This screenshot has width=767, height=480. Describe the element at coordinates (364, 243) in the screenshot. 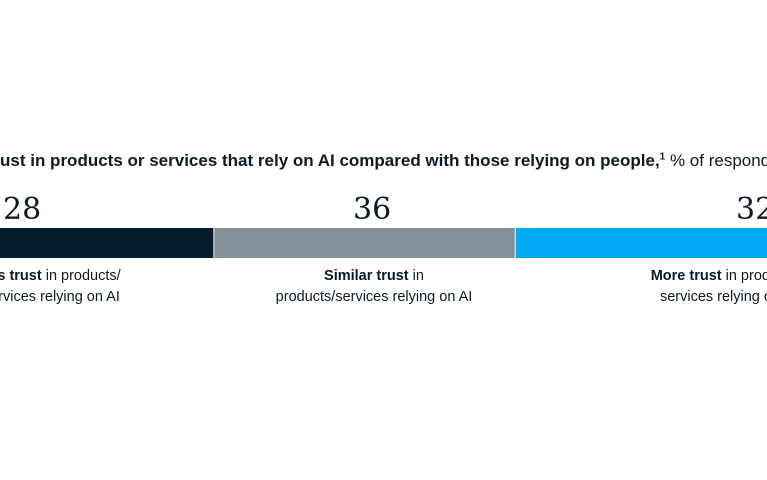

I see `bar-similar-trust` at that location.